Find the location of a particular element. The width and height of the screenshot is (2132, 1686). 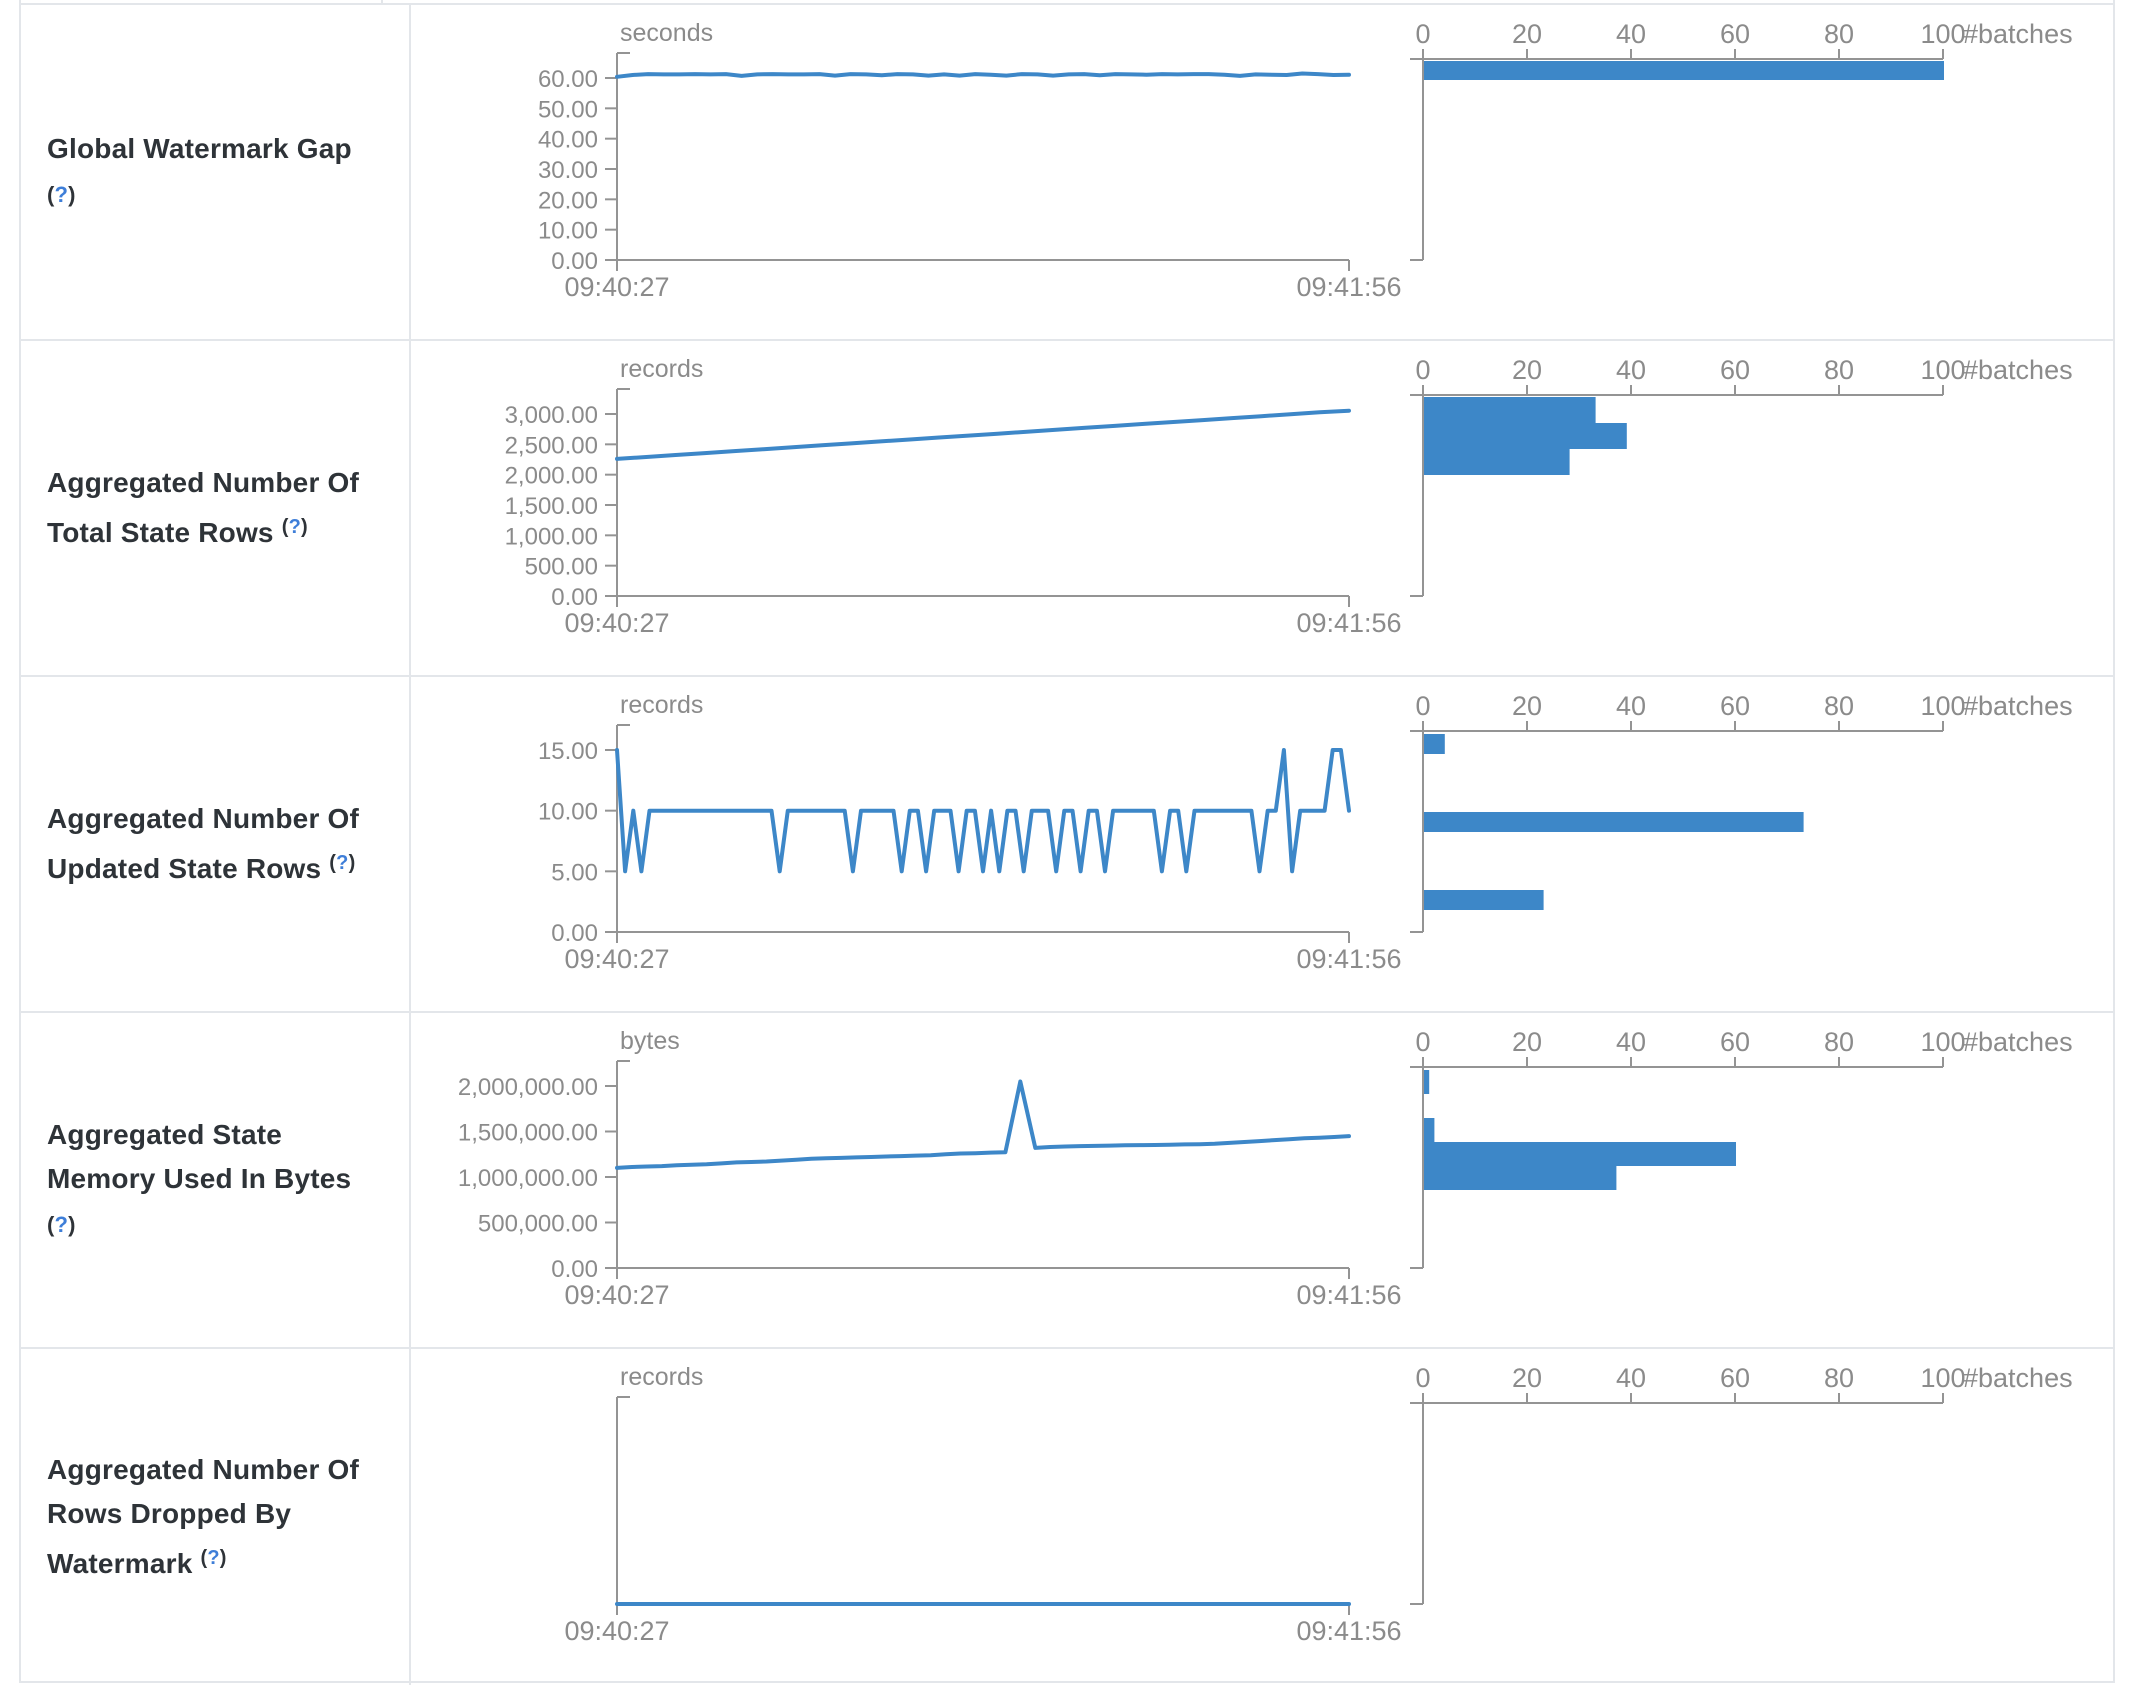

top-border-sliver-left is located at coordinates (20, 1).